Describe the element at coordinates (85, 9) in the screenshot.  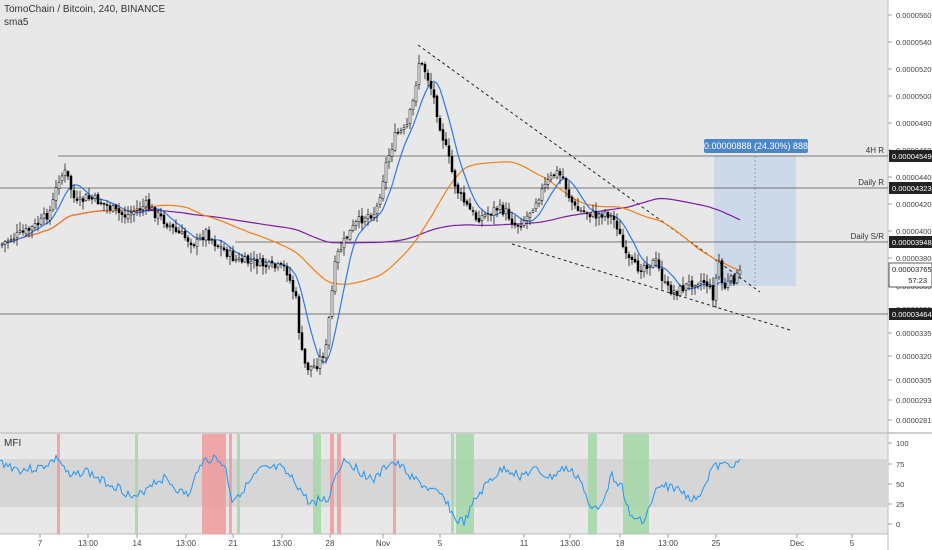
I see `chart-title: TomoChain / Bitcoin, 240, BINANCE` at that location.